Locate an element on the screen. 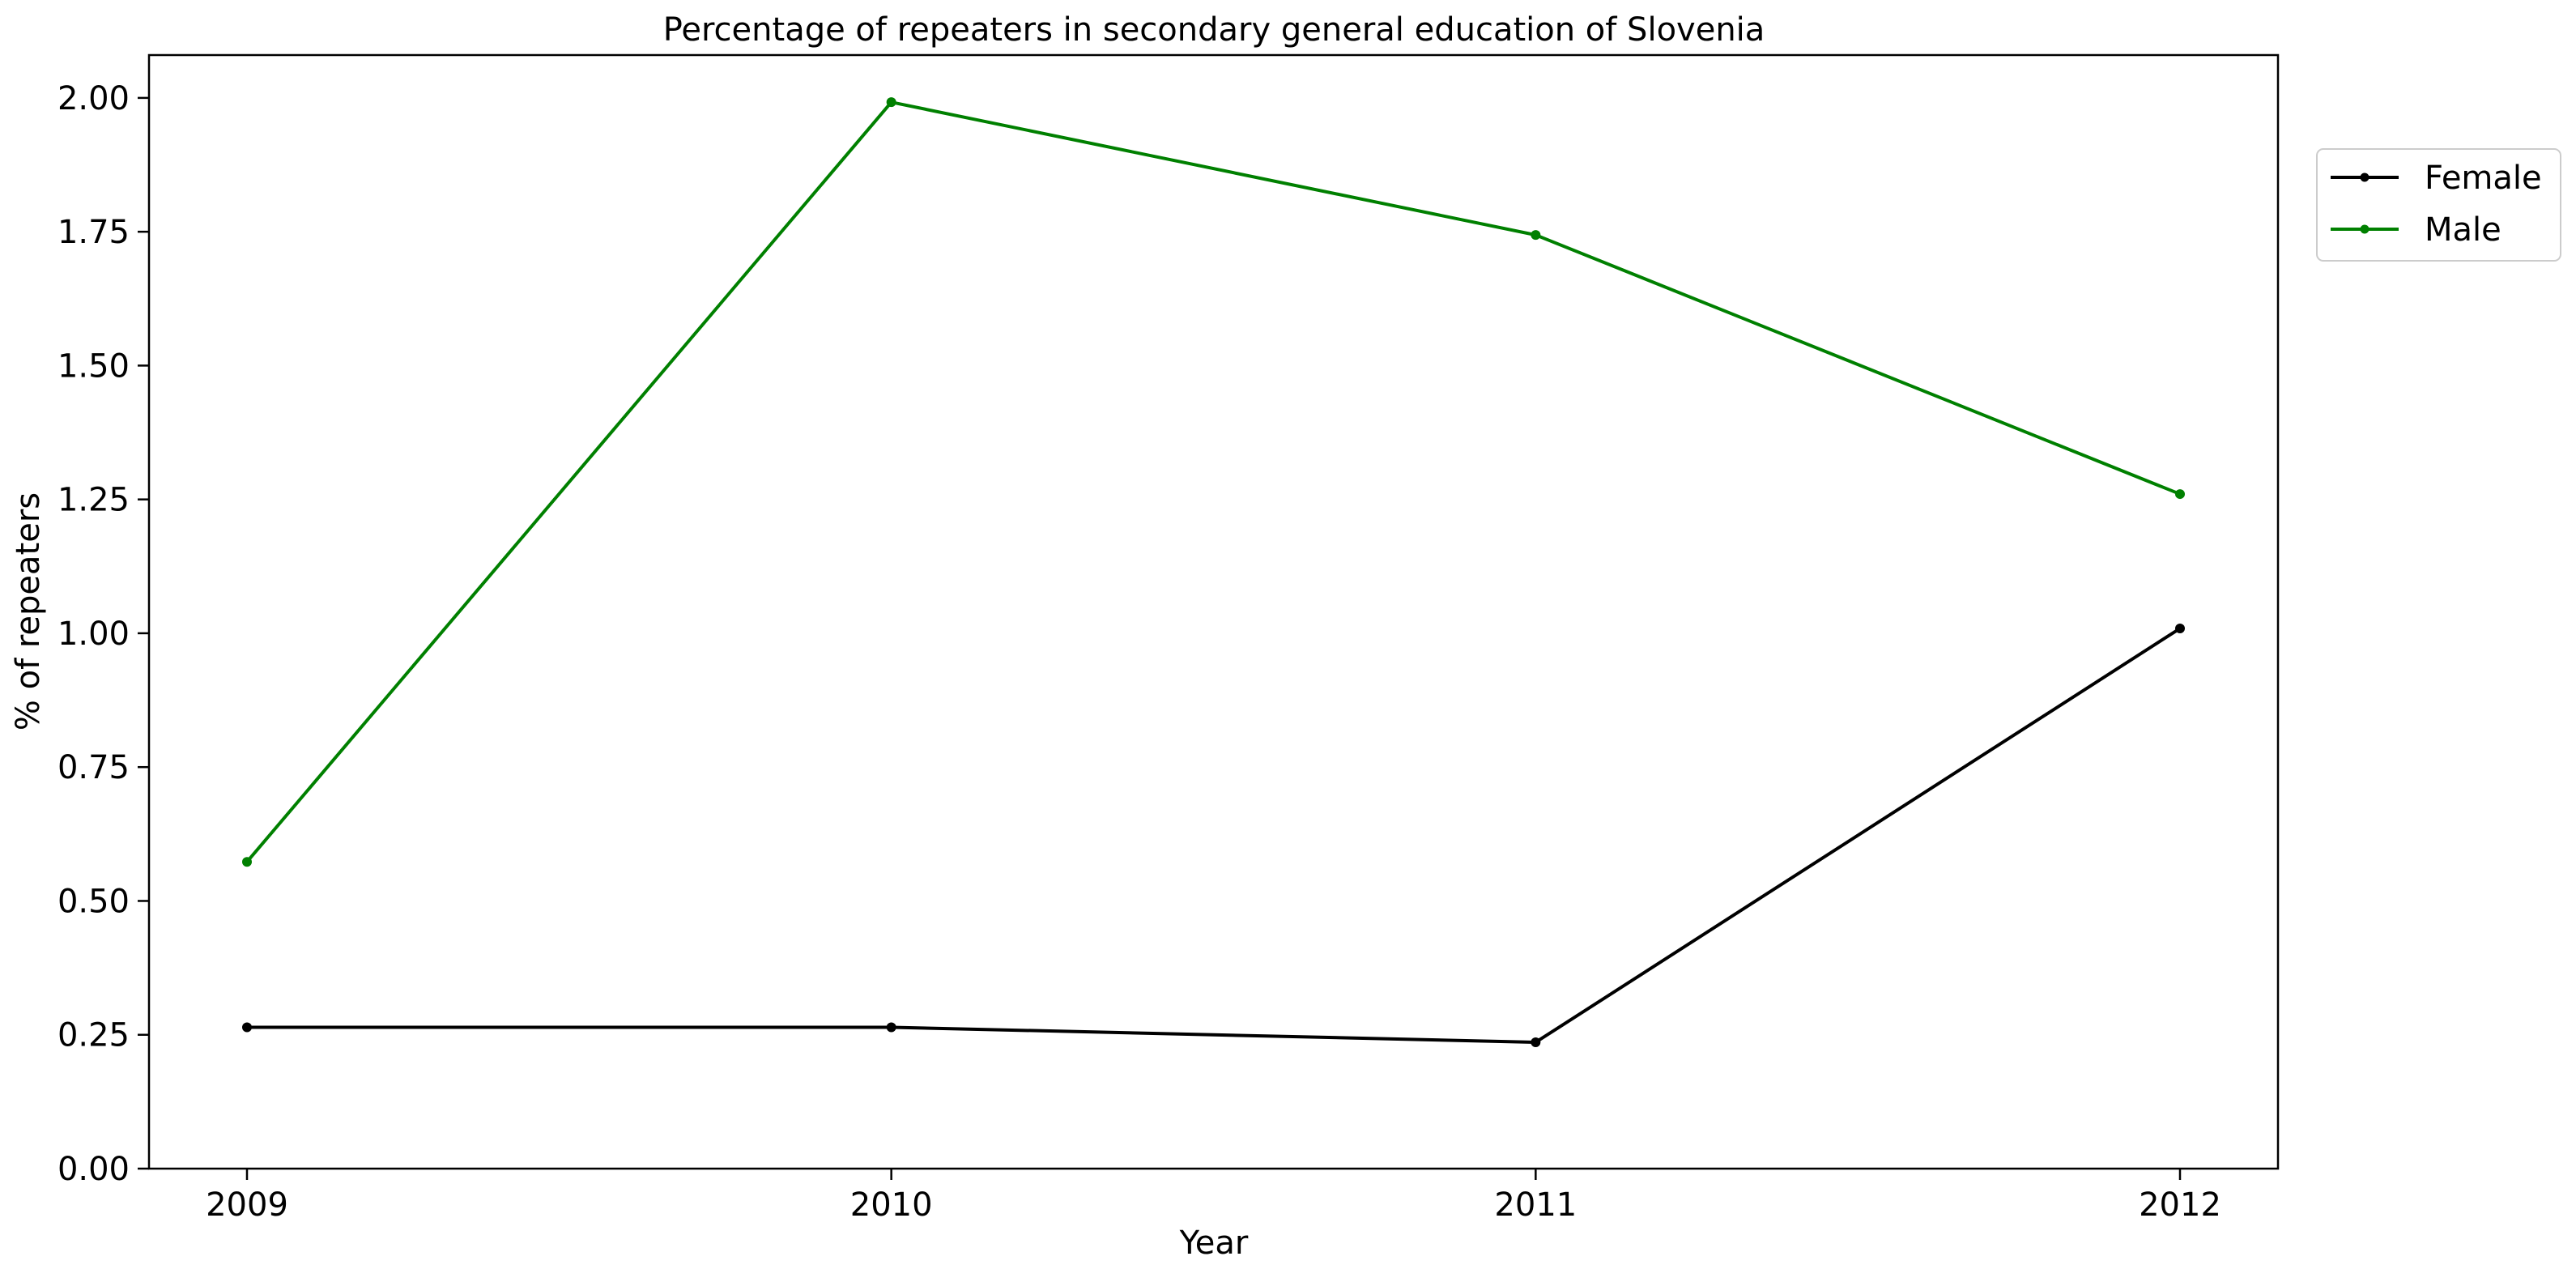  legend-label-male: Male is located at coordinates (2463, 230).